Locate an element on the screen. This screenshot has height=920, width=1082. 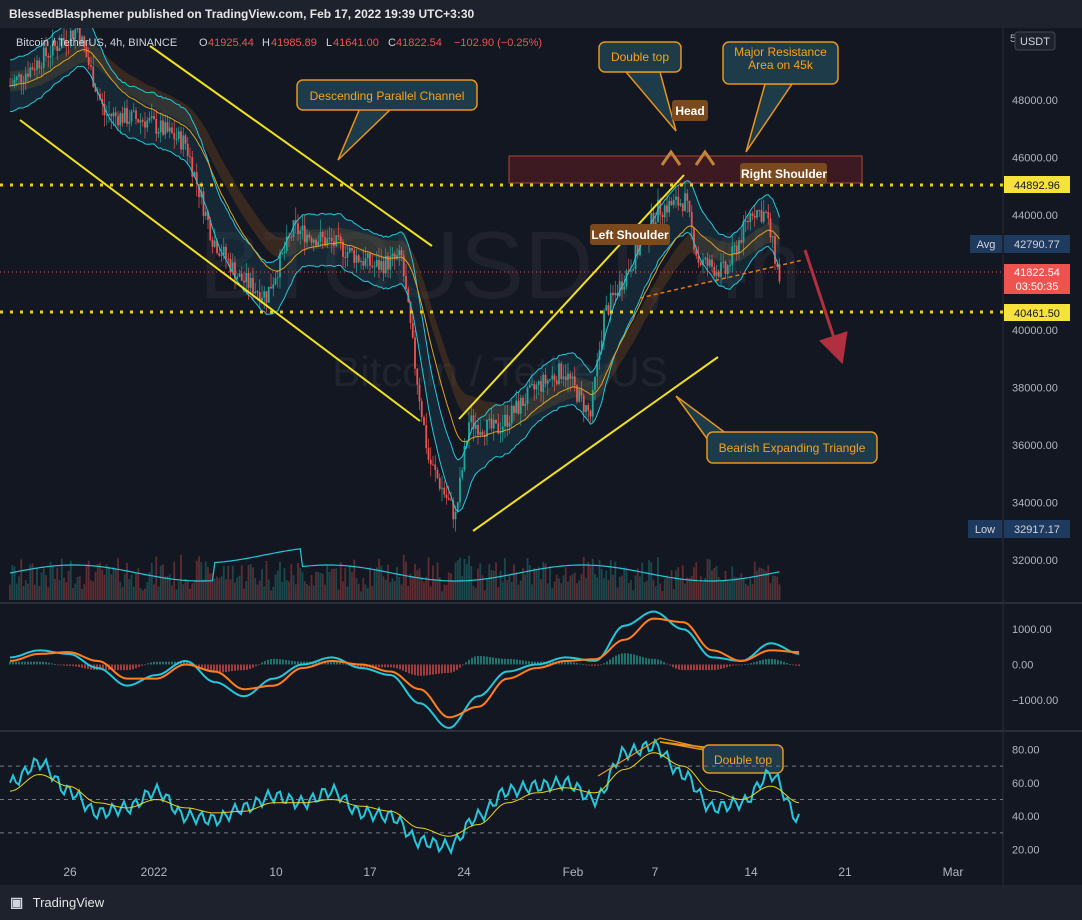
annotation-major-resistance: Major Resistance Area on 45k is located at coordinates (780, 63).